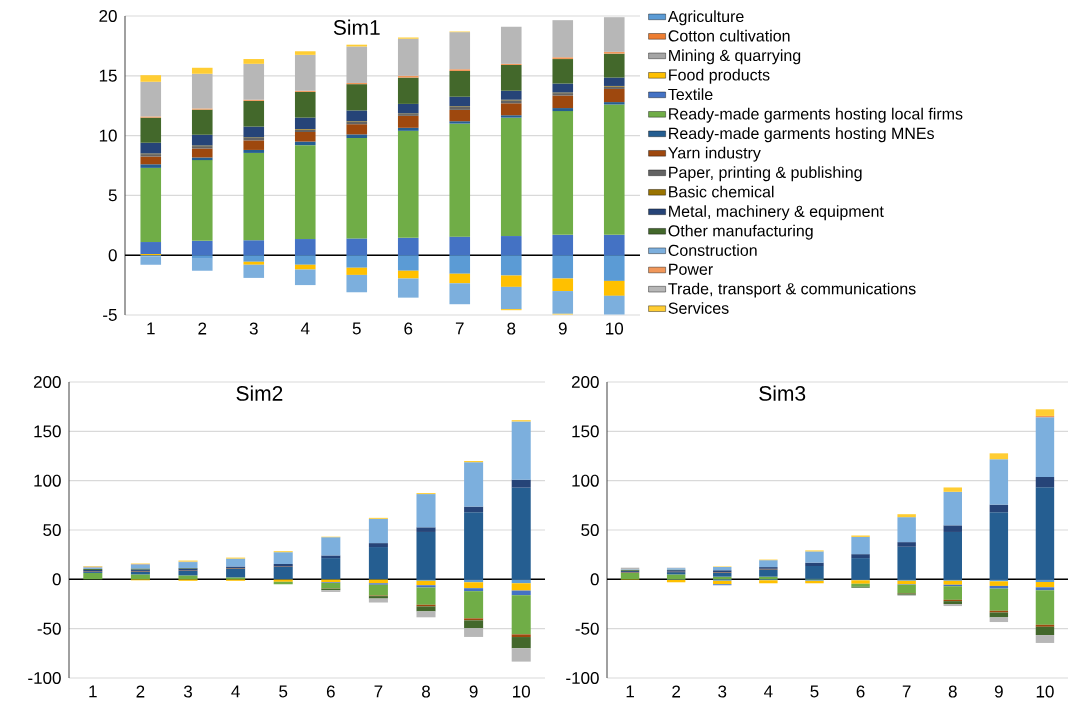  I want to click on legend-label: Paper, printing & publishing, so click(765, 174).